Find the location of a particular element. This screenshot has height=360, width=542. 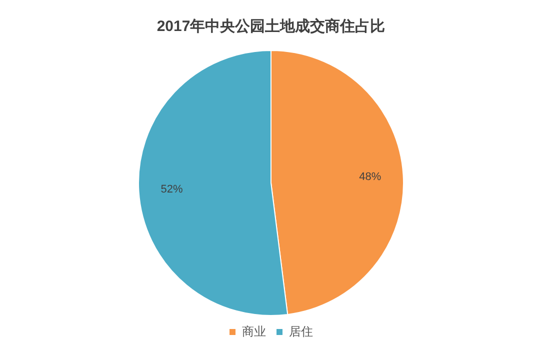

legend-label: 商业 is located at coordinates (254, 331).